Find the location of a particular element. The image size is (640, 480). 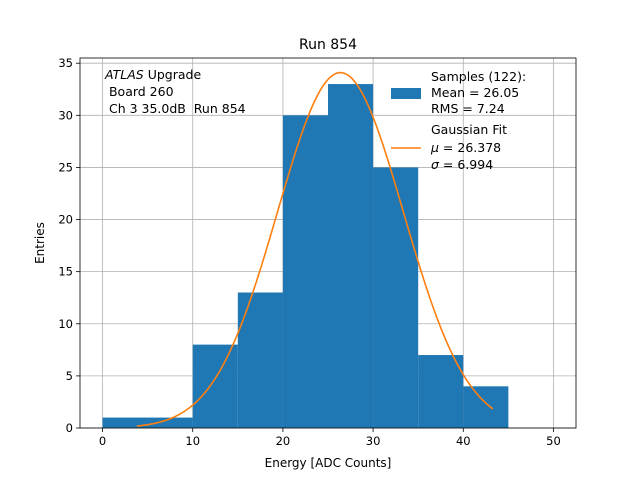

y-axis-label: Entries is located at coordinates (40, 243).